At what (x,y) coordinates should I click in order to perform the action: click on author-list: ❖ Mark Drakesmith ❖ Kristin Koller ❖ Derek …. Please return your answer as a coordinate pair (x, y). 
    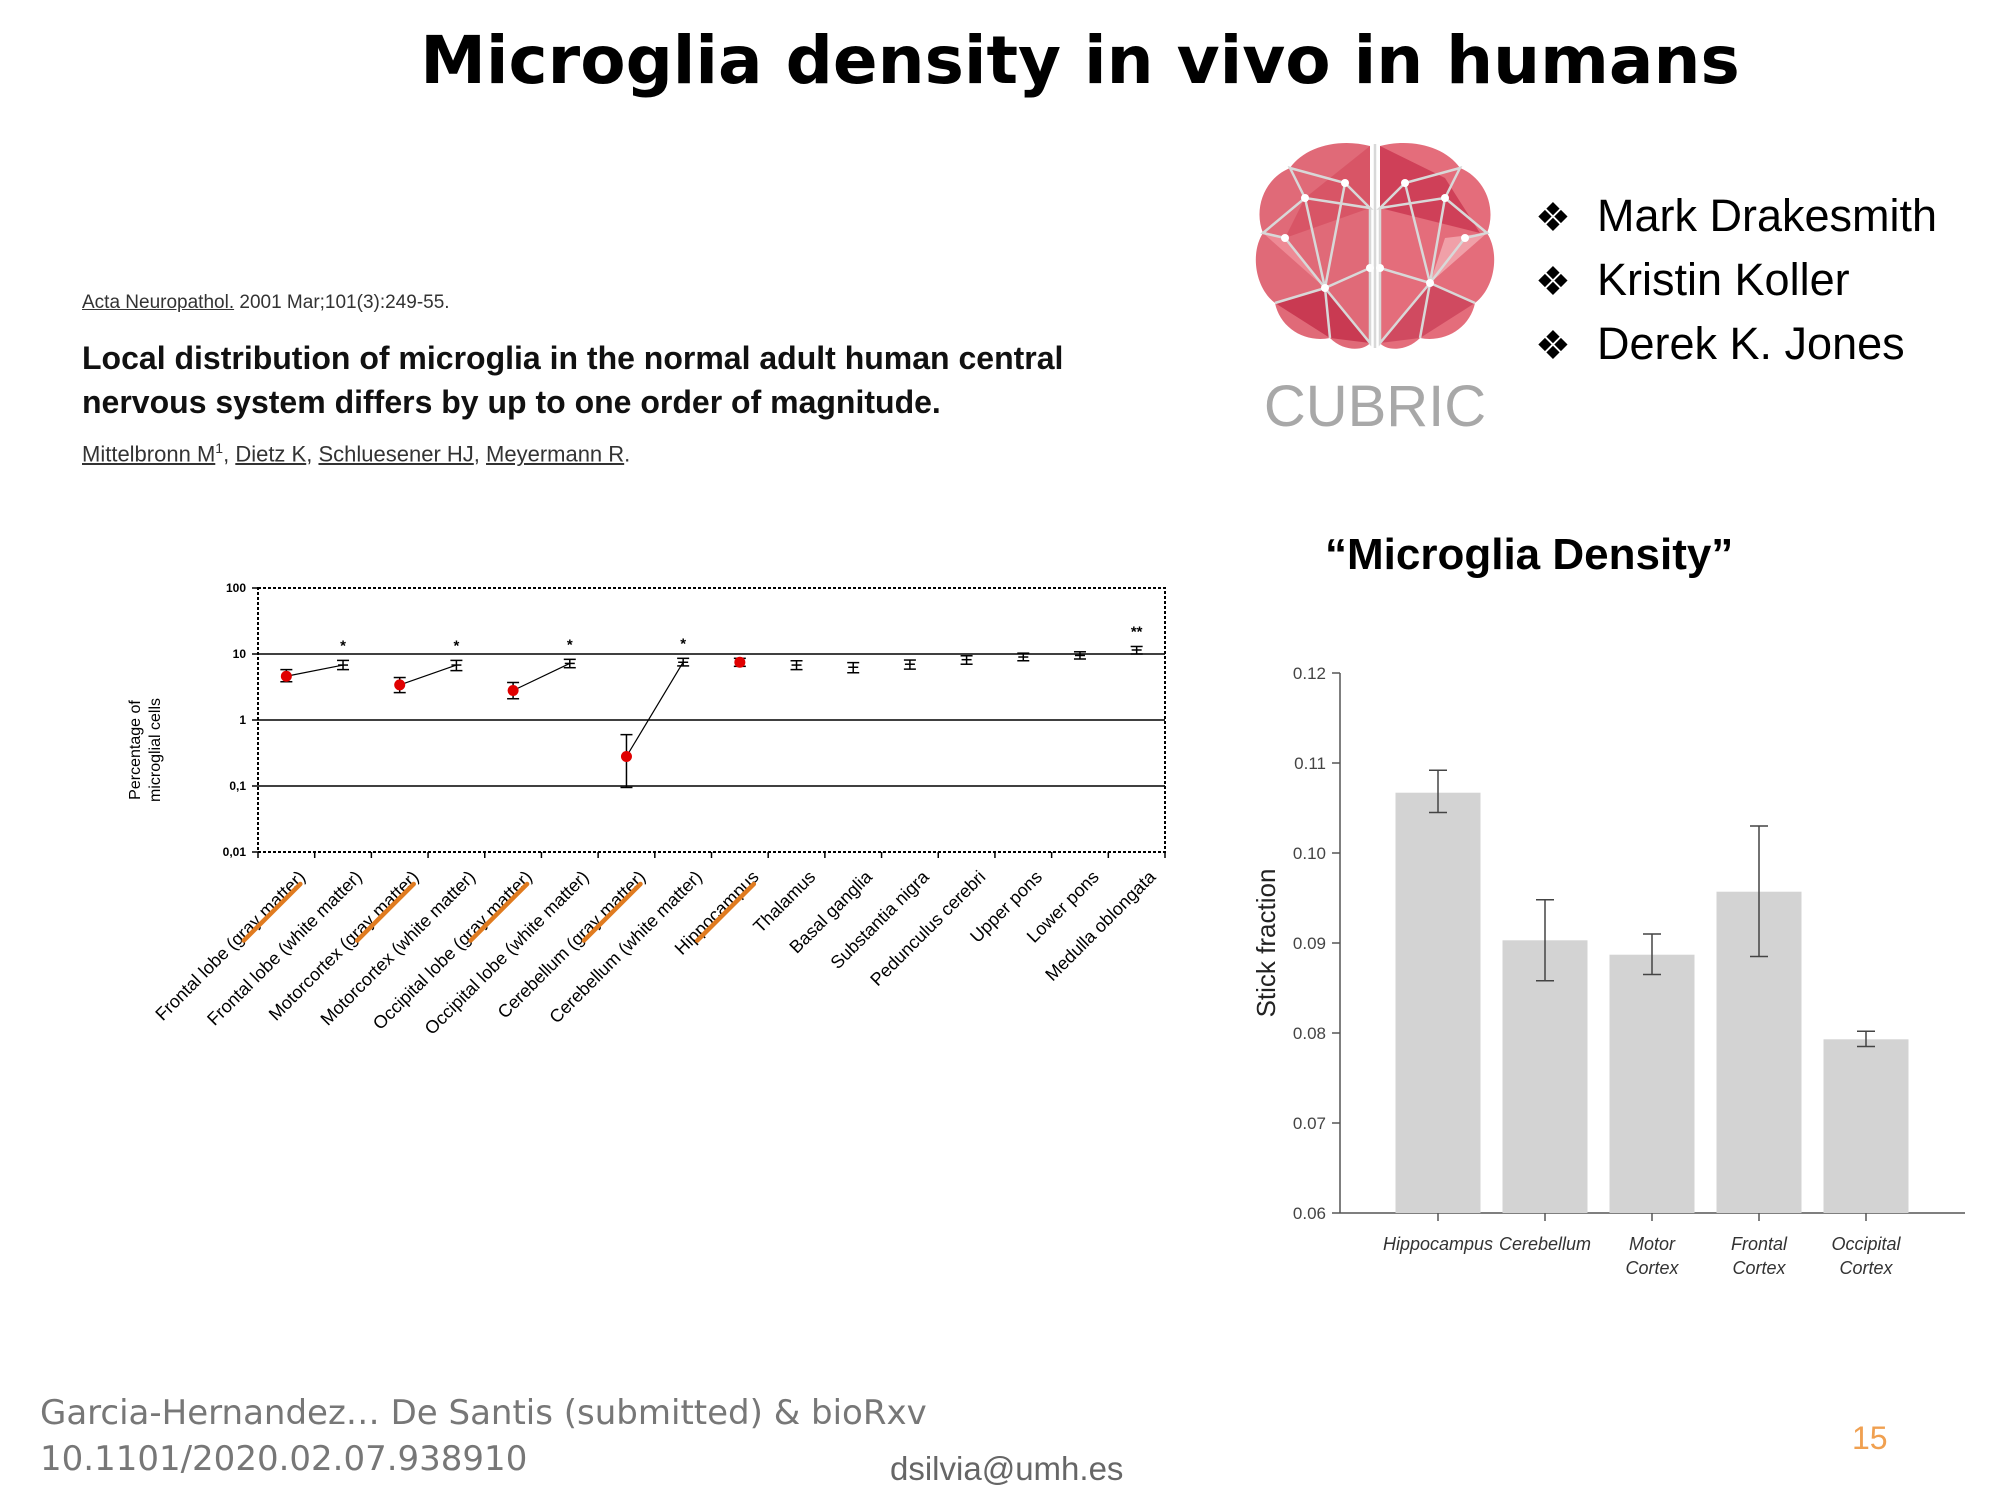
    Looking at the image, I should click on (1736, 281).